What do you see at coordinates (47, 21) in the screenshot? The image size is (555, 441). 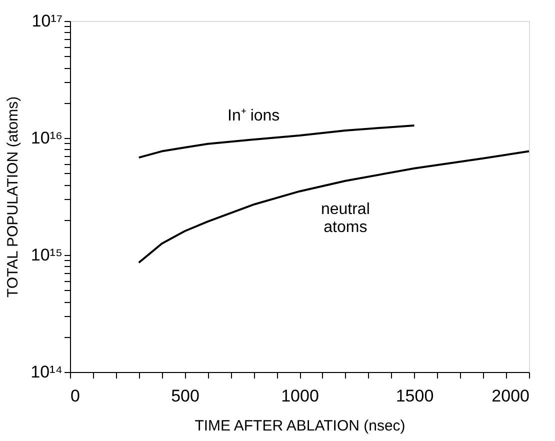 I see `y-tick-label: 10¹⁷` at bounding box center [47, 21].